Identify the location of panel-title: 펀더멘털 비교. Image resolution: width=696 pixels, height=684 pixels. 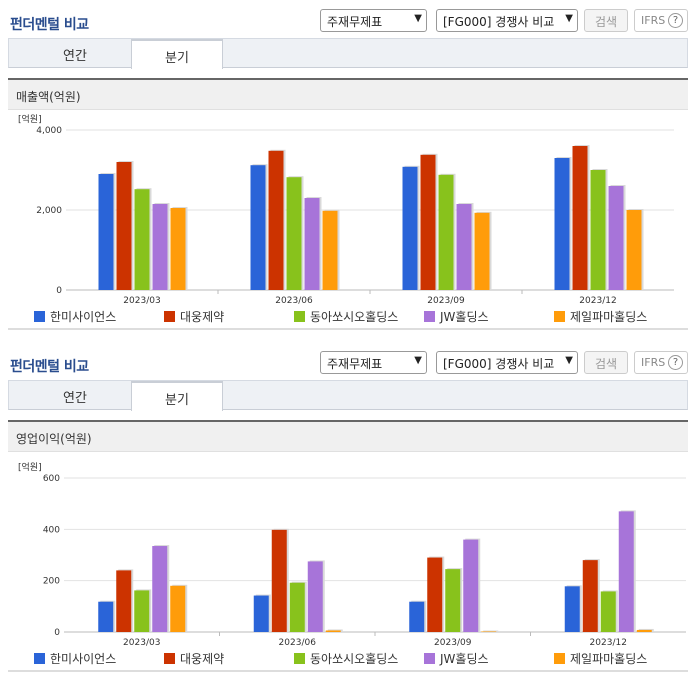
(49, 25).